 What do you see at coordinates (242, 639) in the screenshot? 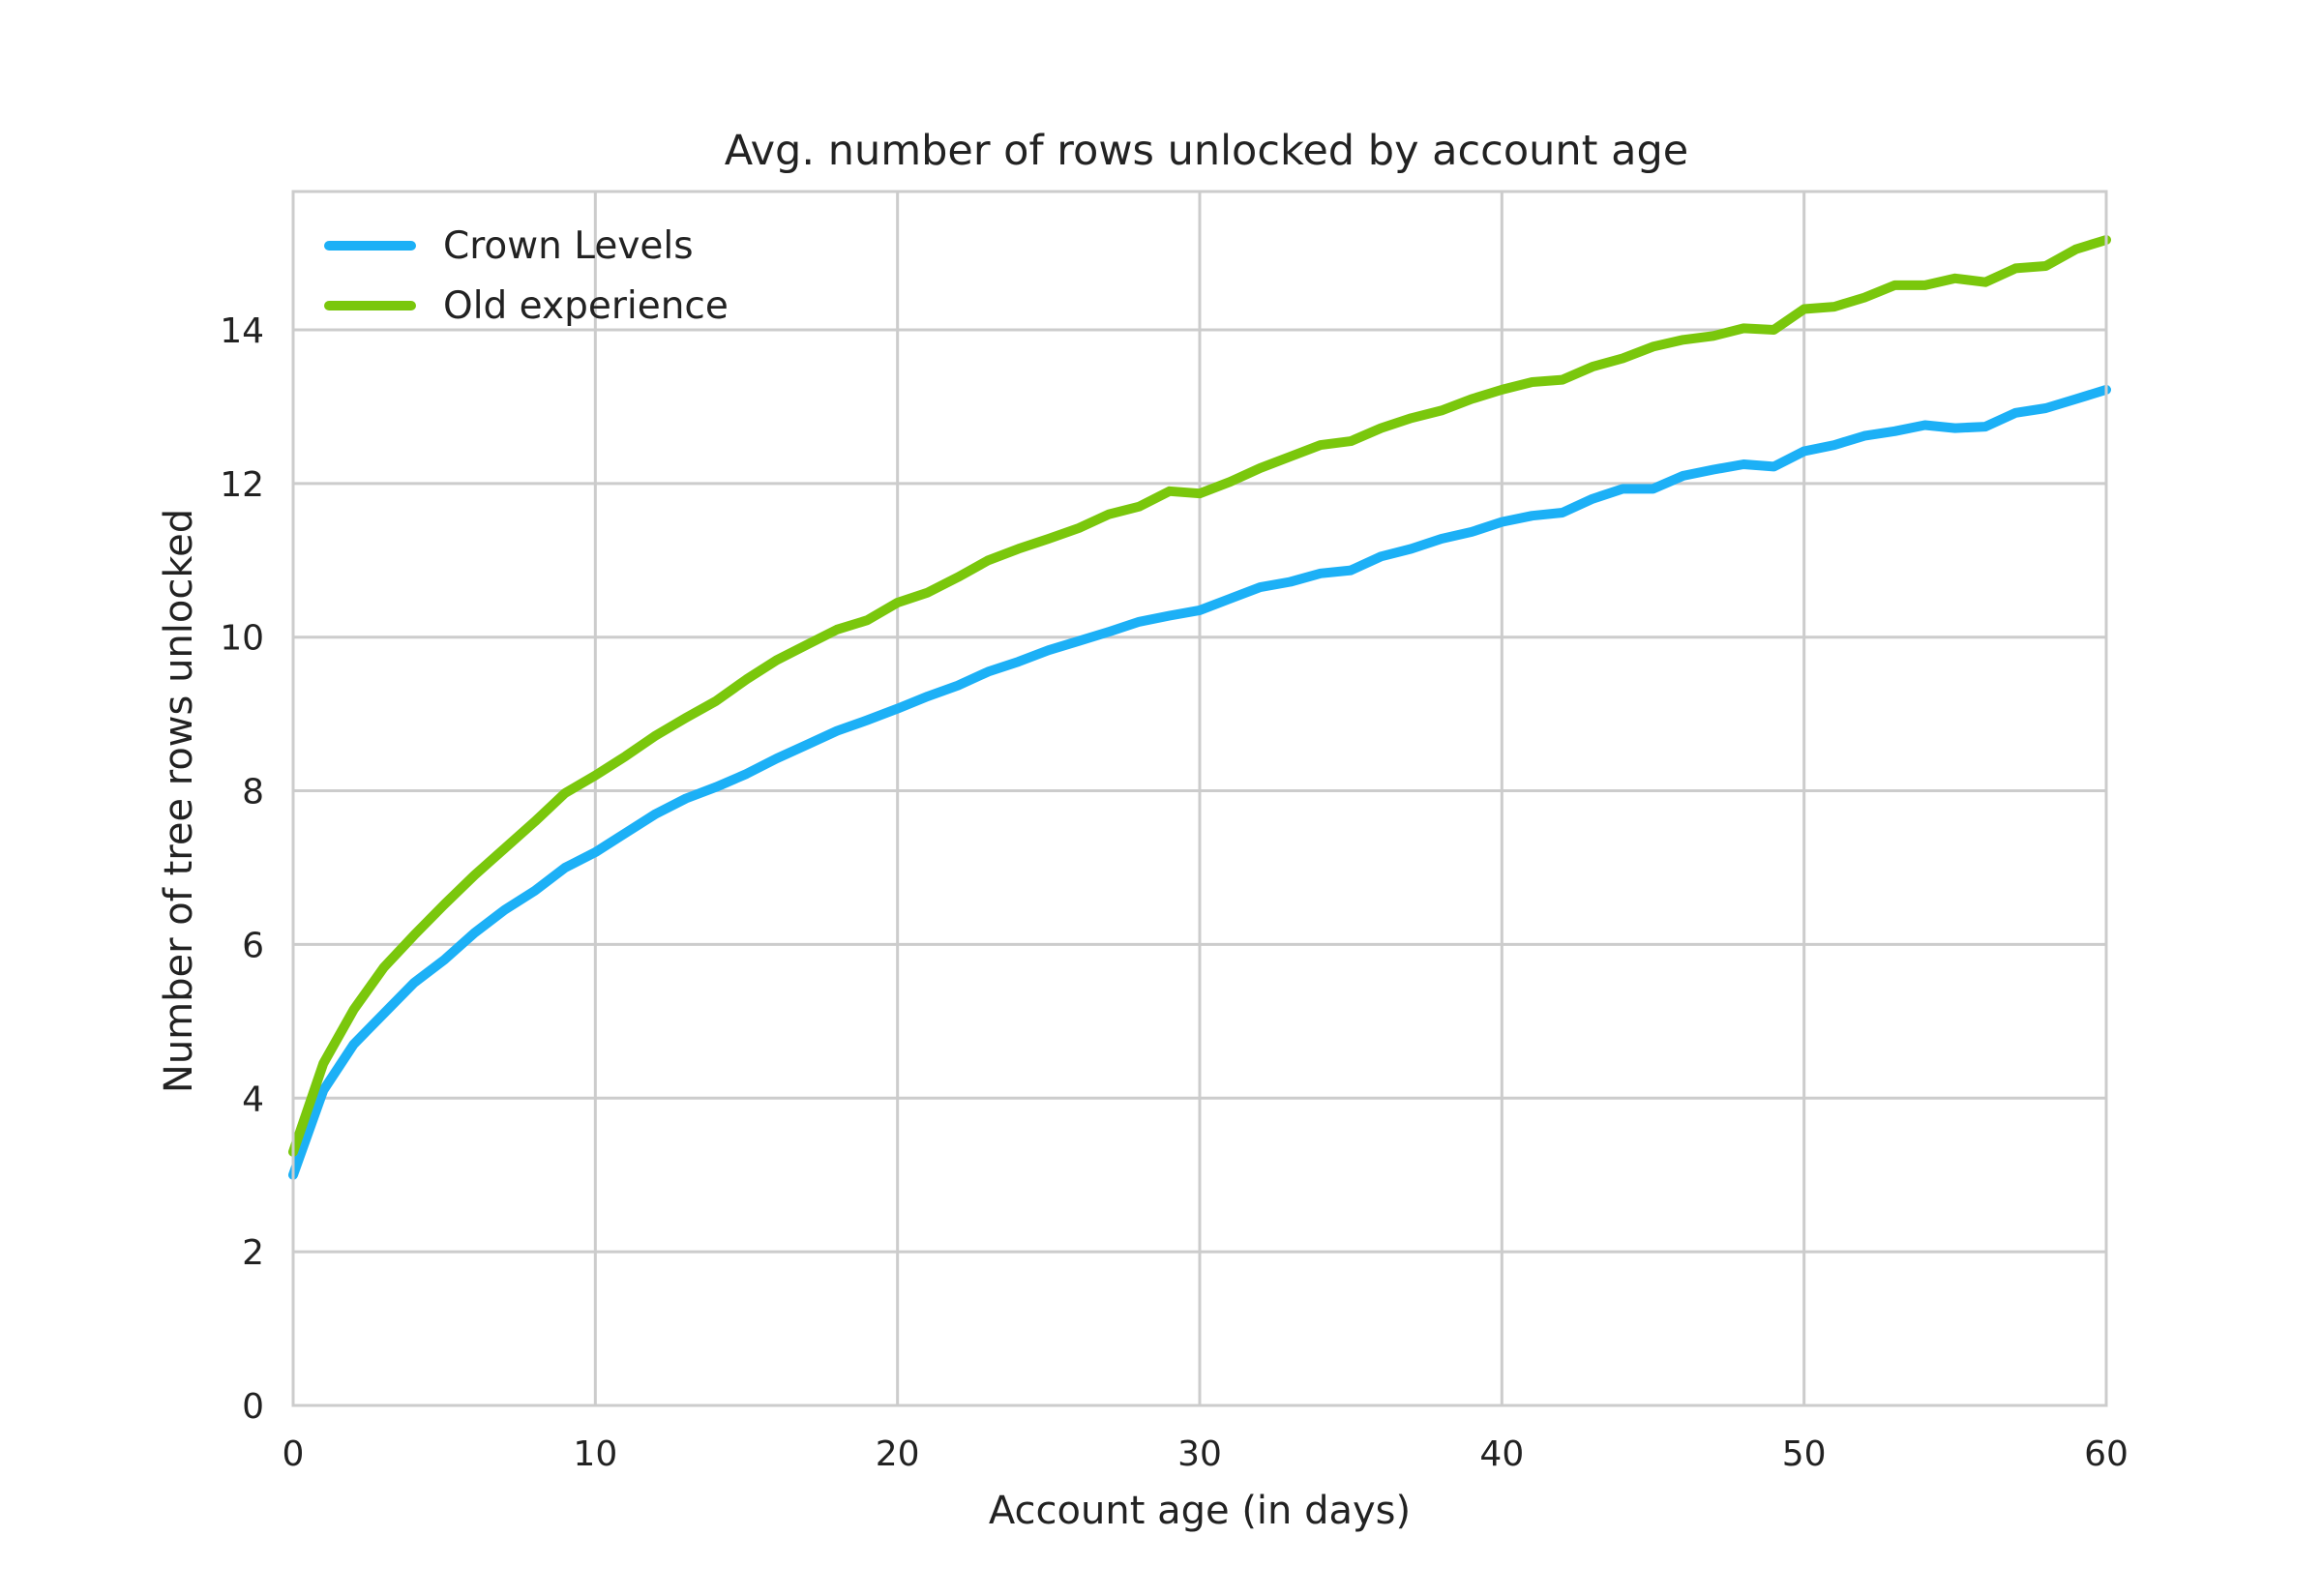
I see `y-tick-label: 10` at bounding box center [242, 639].